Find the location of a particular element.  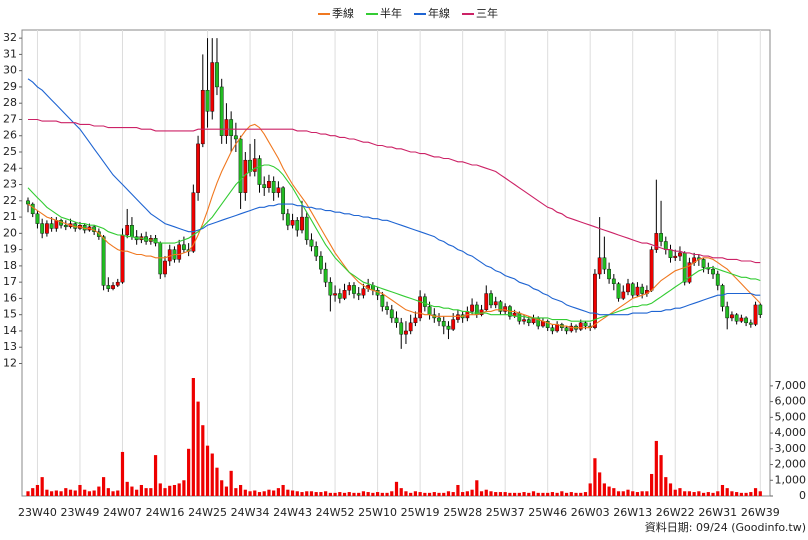

x-tick-label: 24W25 is located at coordinates (207, 512).